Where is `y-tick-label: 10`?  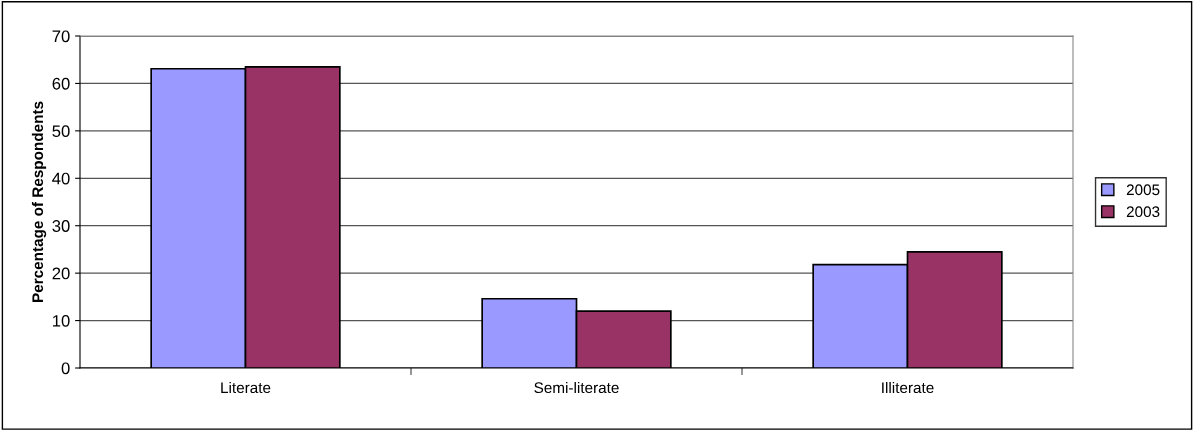 y-tick-label: 10 is located at coordinates (61, 320).